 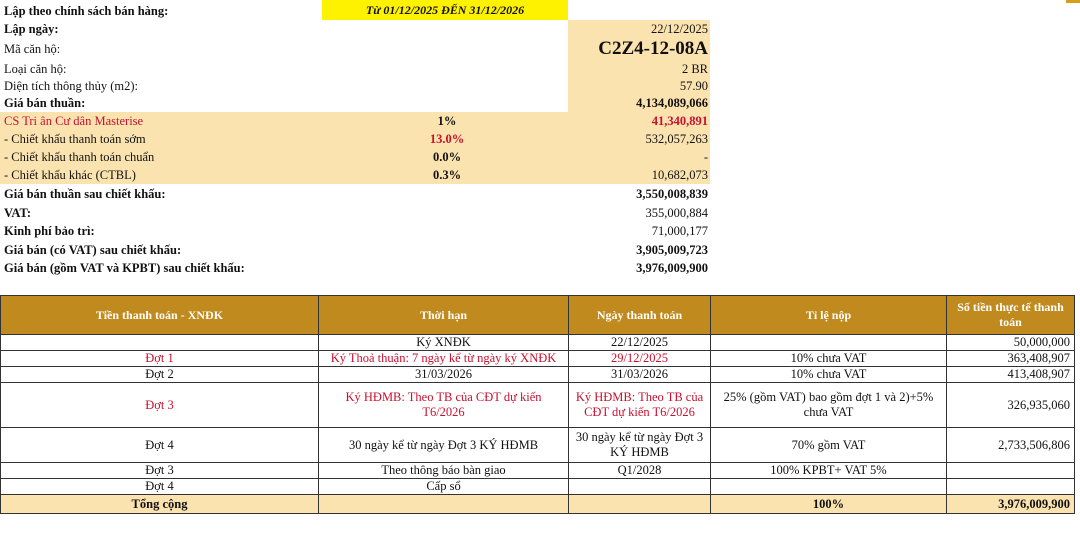 What do you see at coordinates (159, 504) in the screenshot?
I see `total-label: Tổng cộng` at bounding box center [159, 504].